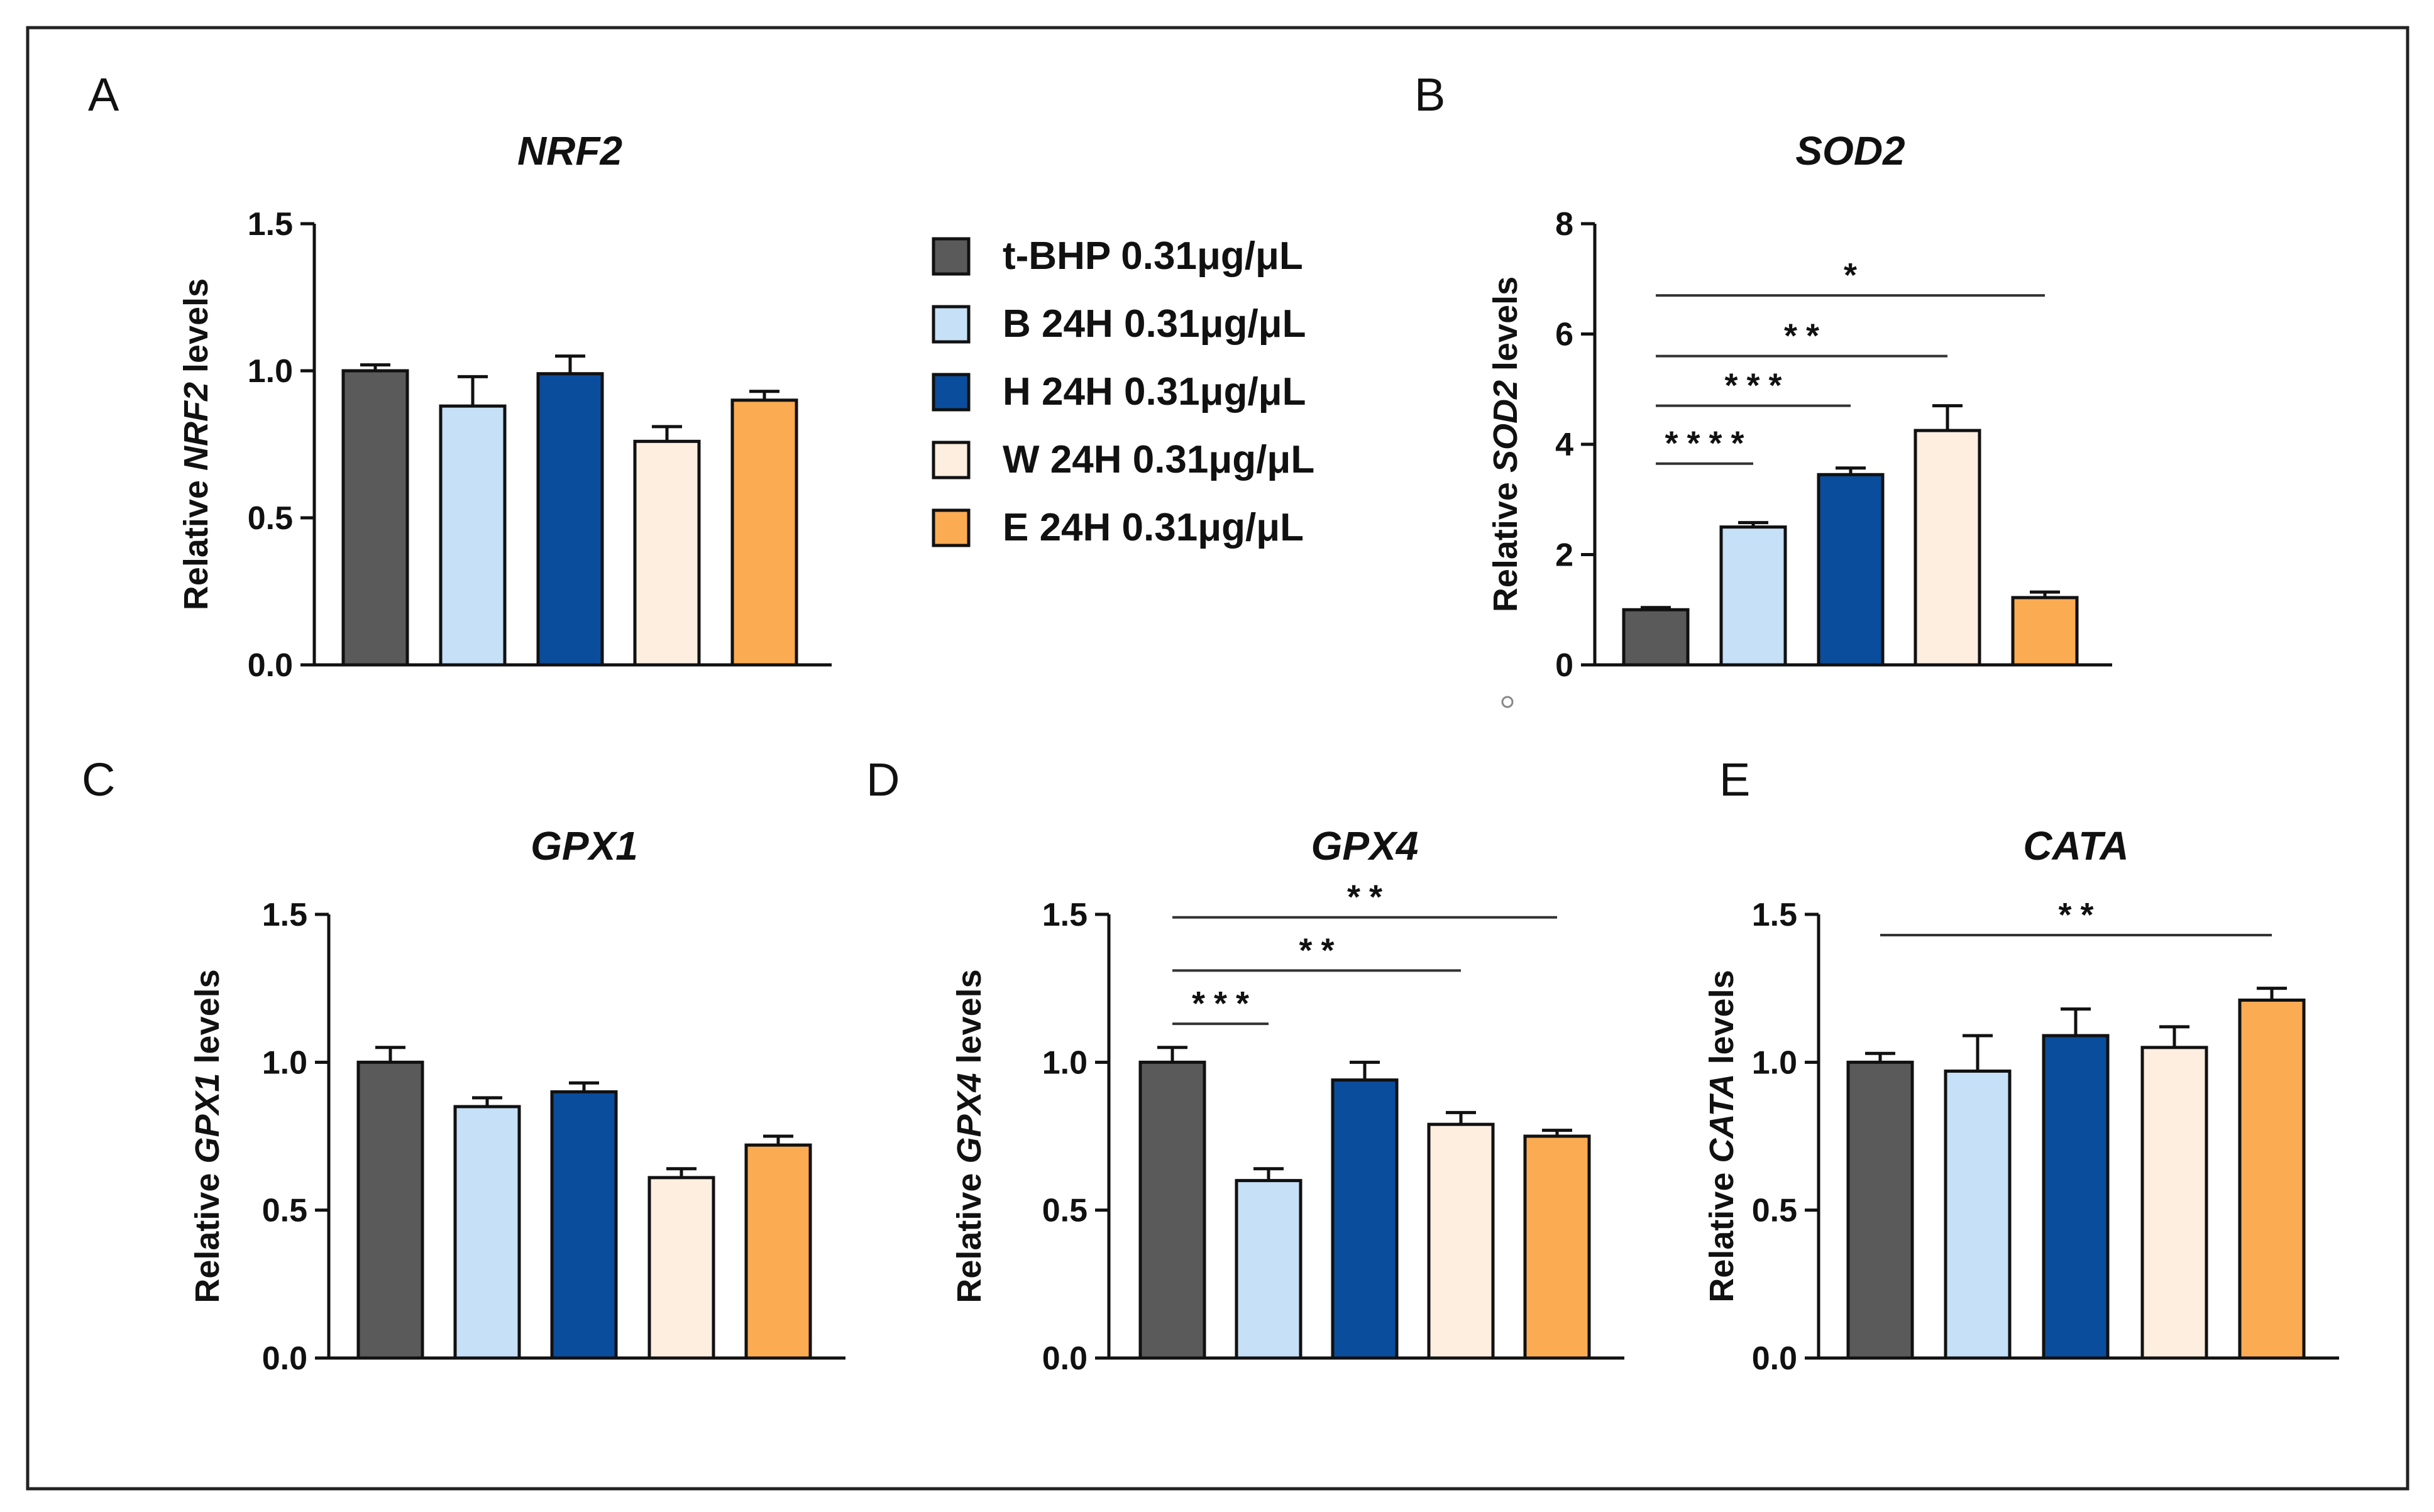  I want to click on y-axis-label-gene: GPX1, so click(207, 1118).